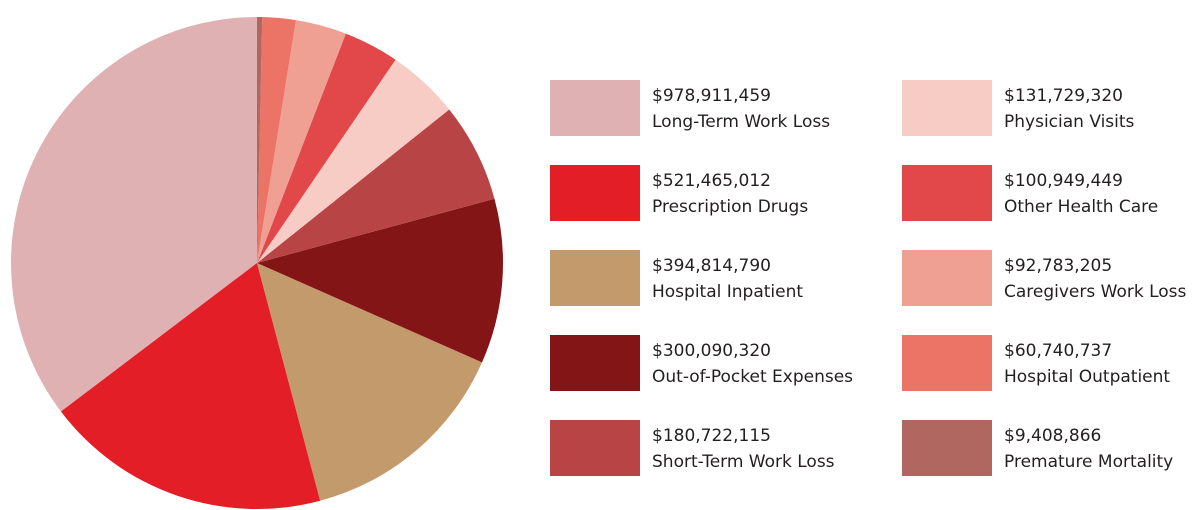 This screenshot has height=510, width=1201. I want to click on legend-value: $9,408,866, so click(1052, 436).